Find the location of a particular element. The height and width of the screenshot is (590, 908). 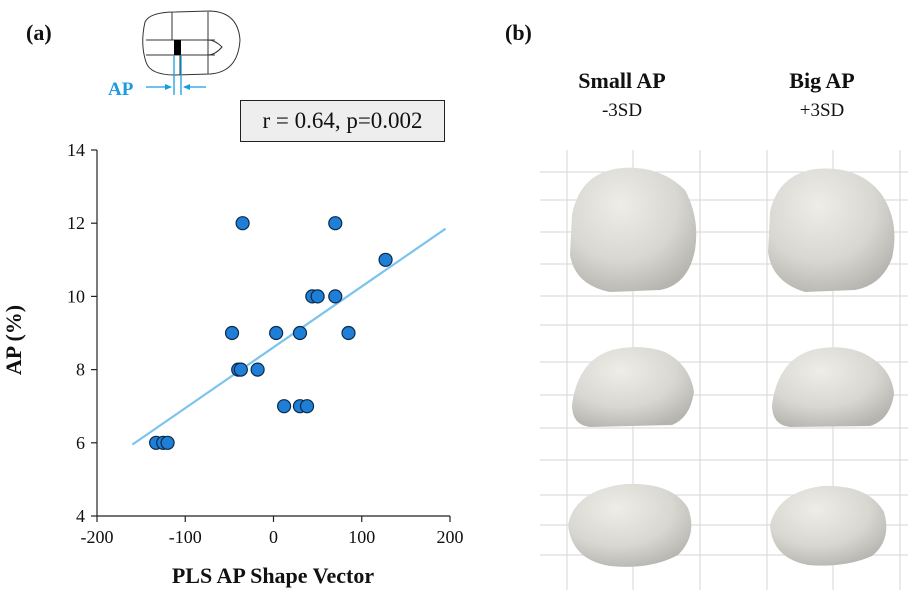

big-ap-front-view is located at coordinates (828, 525).